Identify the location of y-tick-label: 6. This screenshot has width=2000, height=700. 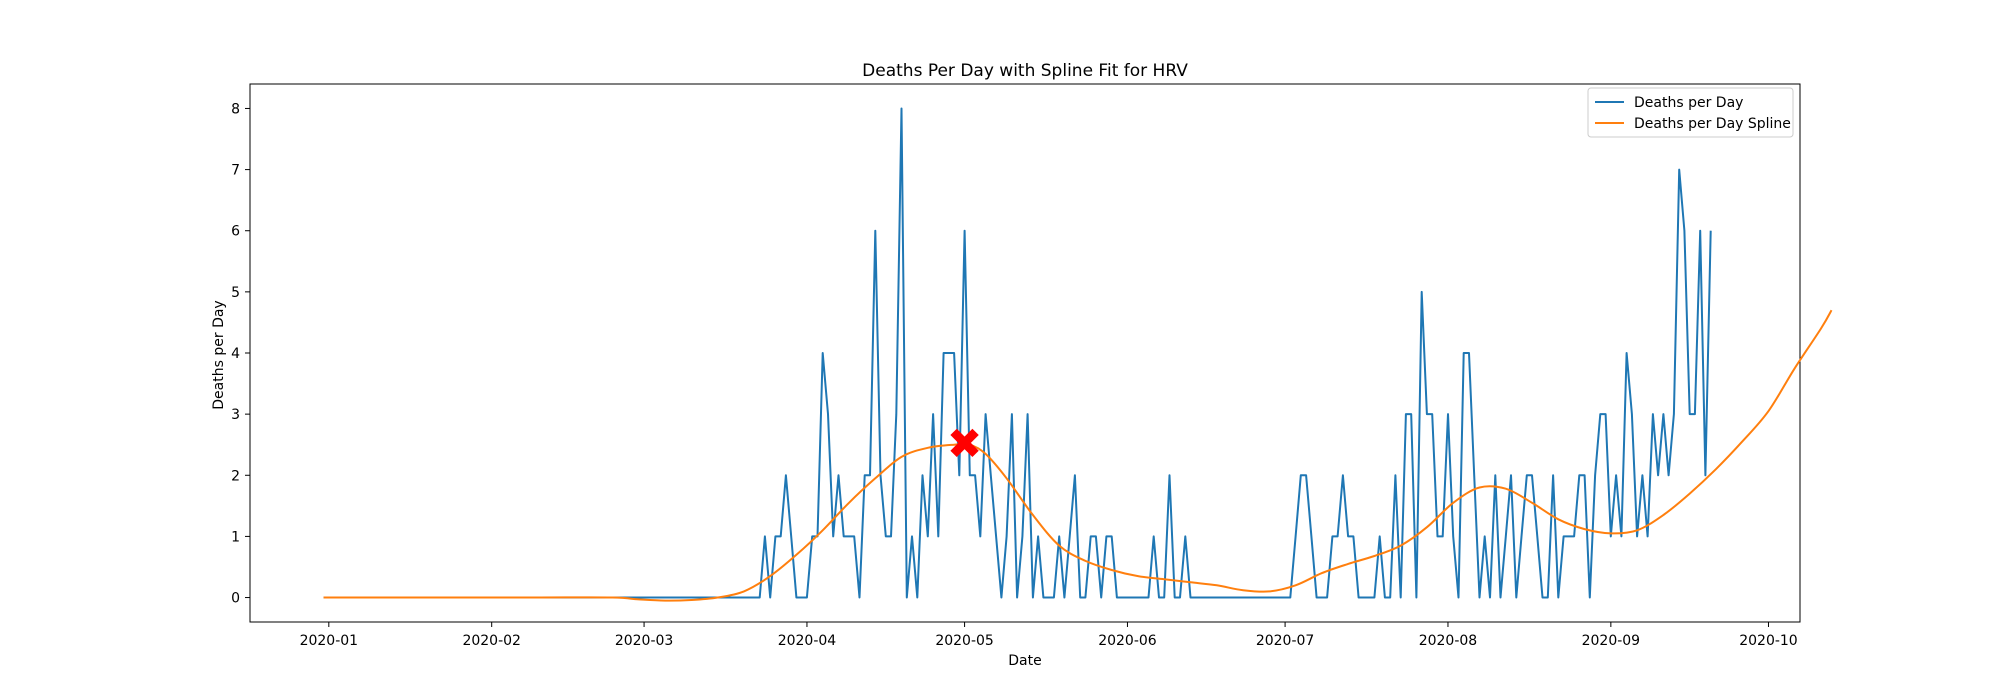
(235, 232).